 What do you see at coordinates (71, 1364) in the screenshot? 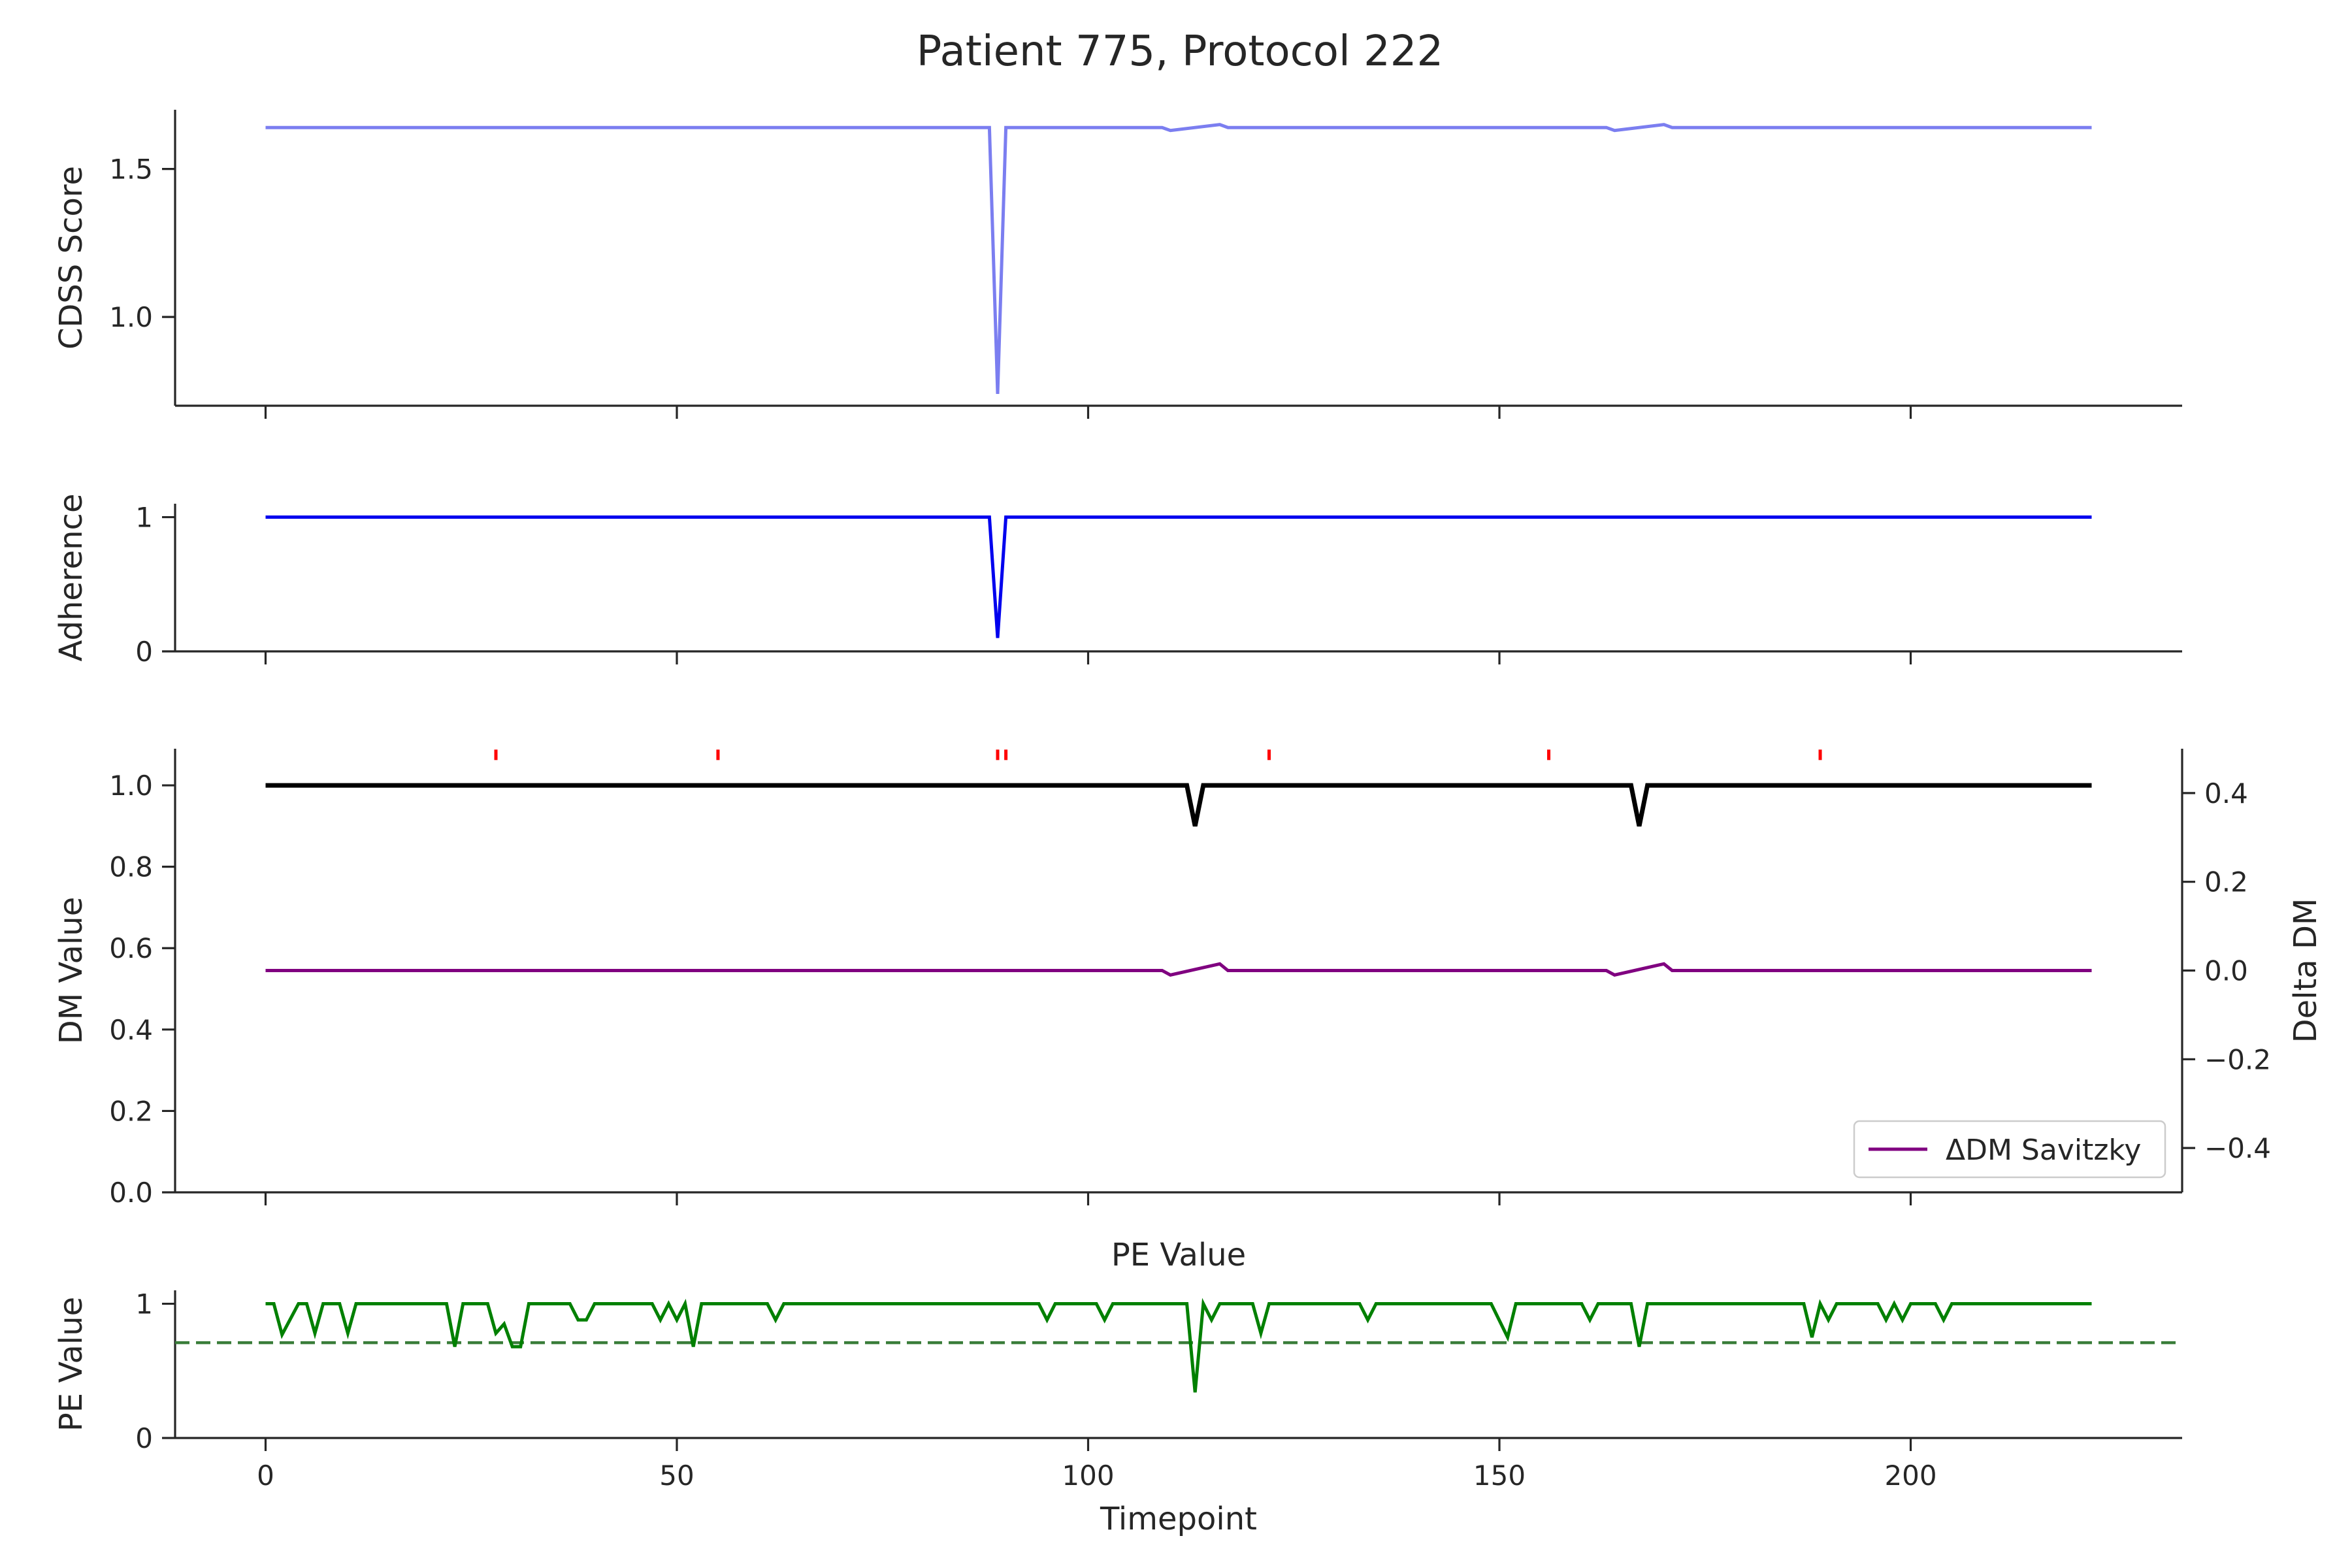
I see `y-axis-title-pe: PE Value` at bounding box center [71, 1364].